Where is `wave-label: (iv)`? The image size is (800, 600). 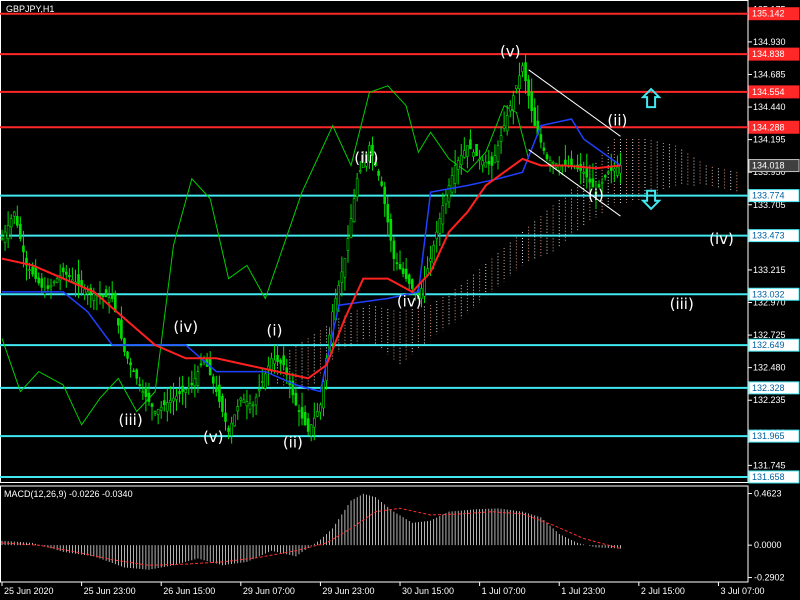 wave-label: (iv) is located at coordinates (721, 239).